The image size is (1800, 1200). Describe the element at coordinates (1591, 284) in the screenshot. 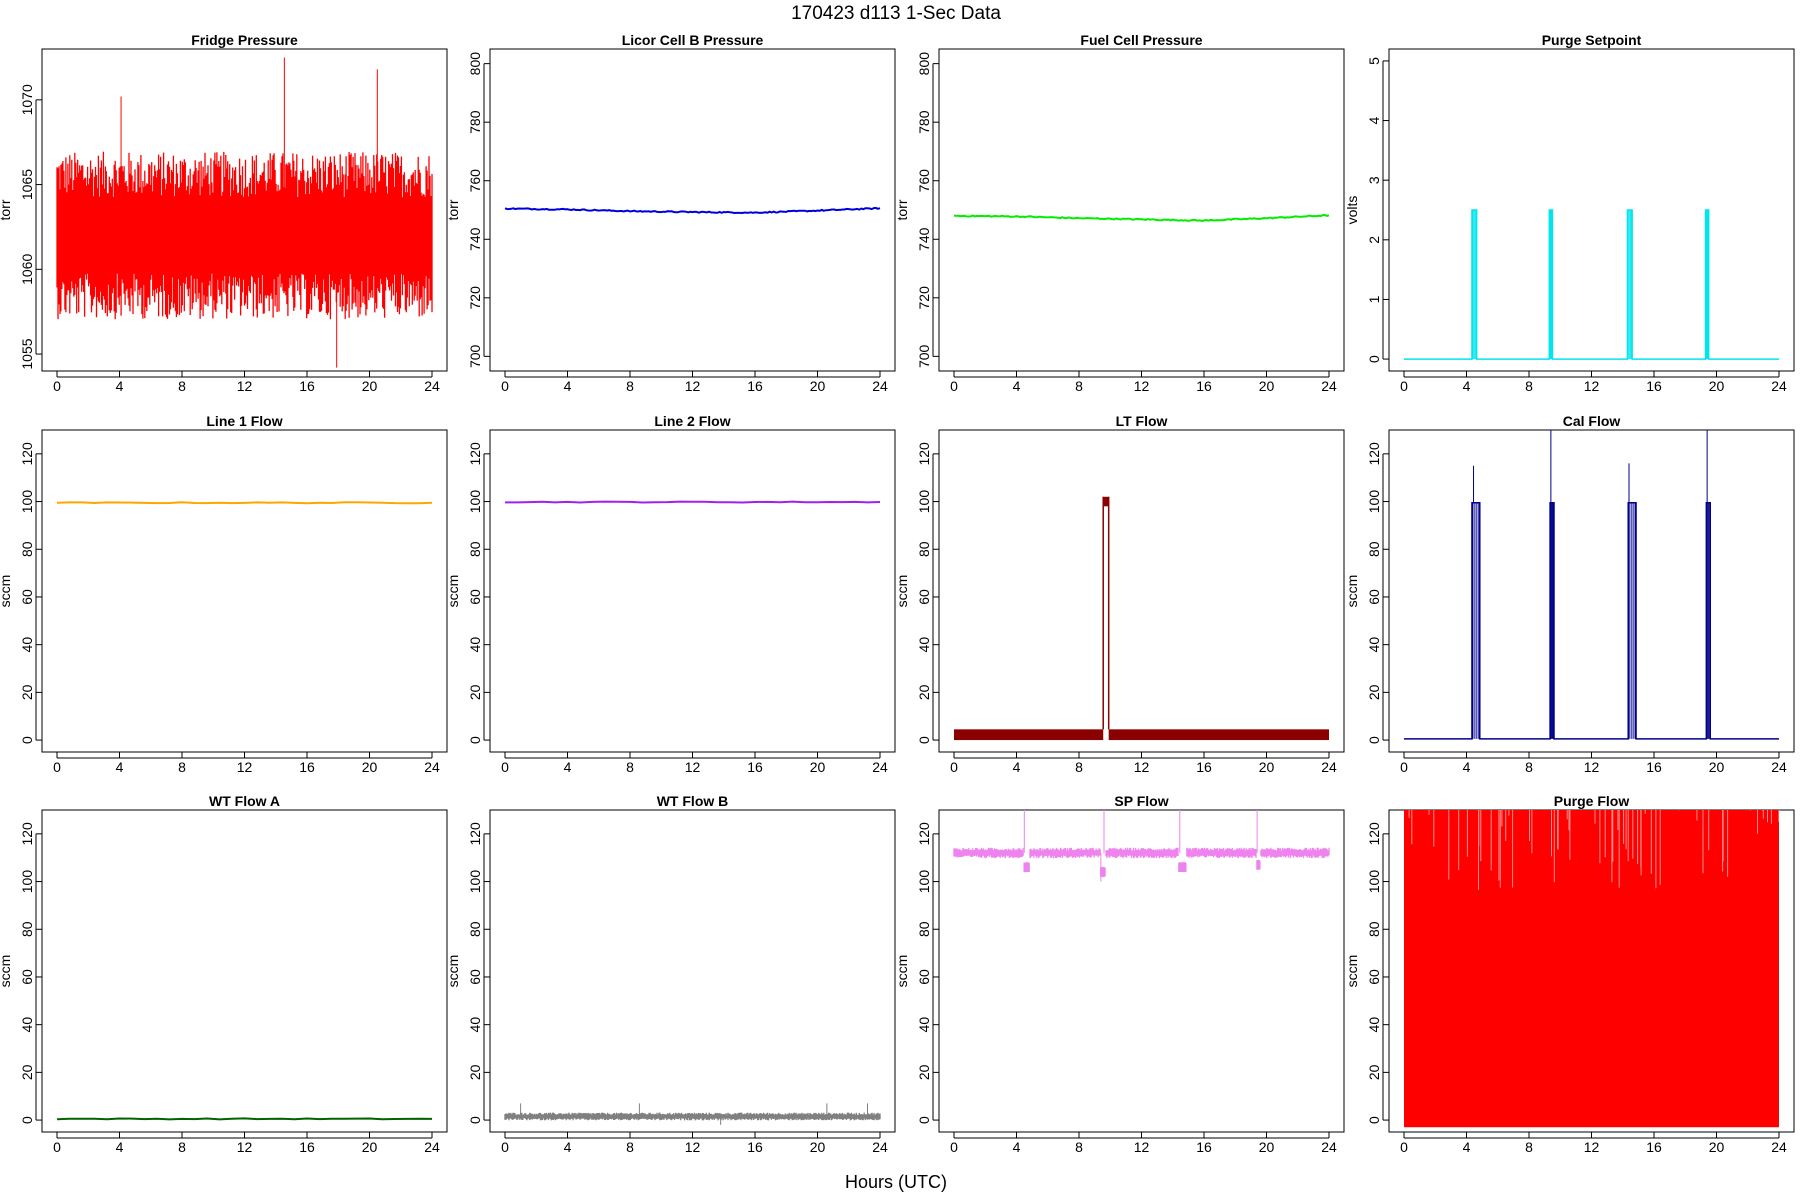

I see `series-pulses` at that location.